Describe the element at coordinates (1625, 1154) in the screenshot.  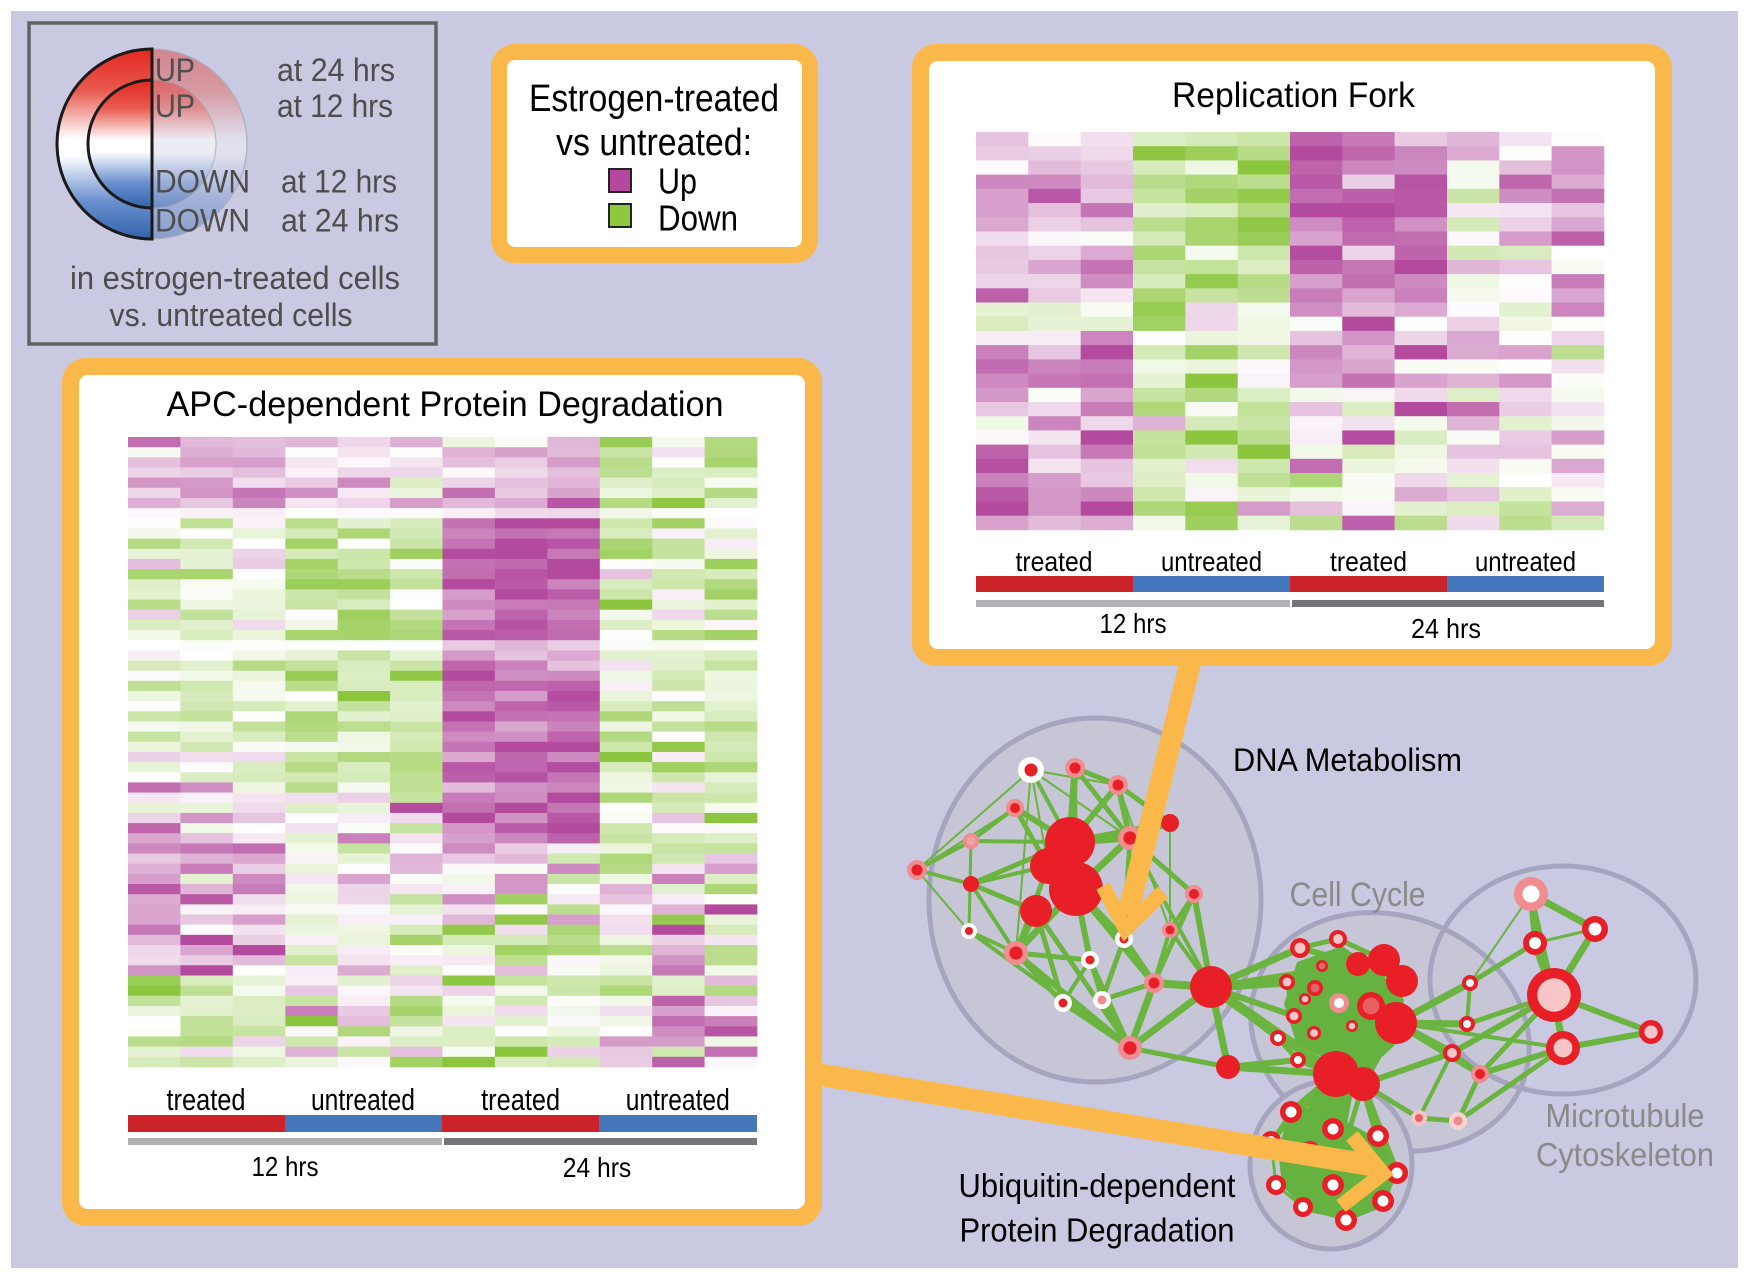
I see `svg-text: Cytoskeleton` at that location.